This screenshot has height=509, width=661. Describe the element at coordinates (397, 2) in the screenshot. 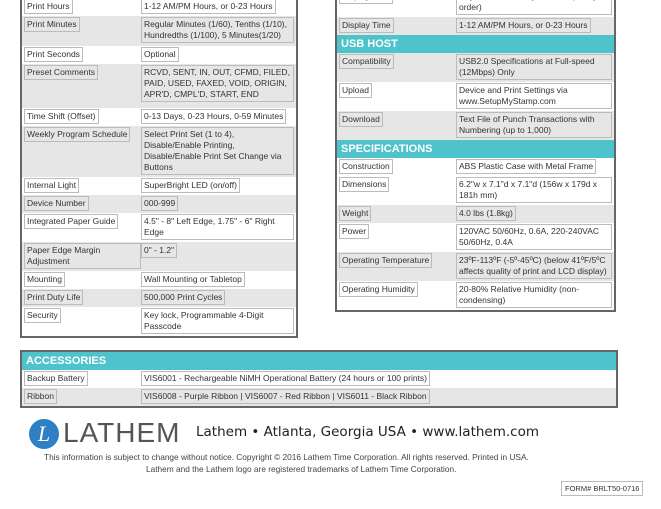

I see `label-cell: Display Date` at that location.